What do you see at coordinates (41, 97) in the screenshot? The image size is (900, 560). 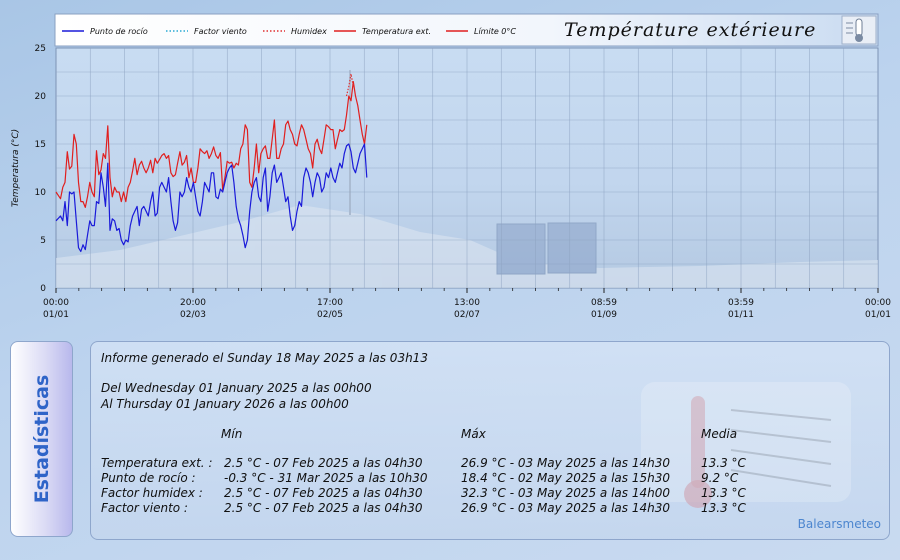 I see `y-tick-label: 20` at bounding box center [41, 97].